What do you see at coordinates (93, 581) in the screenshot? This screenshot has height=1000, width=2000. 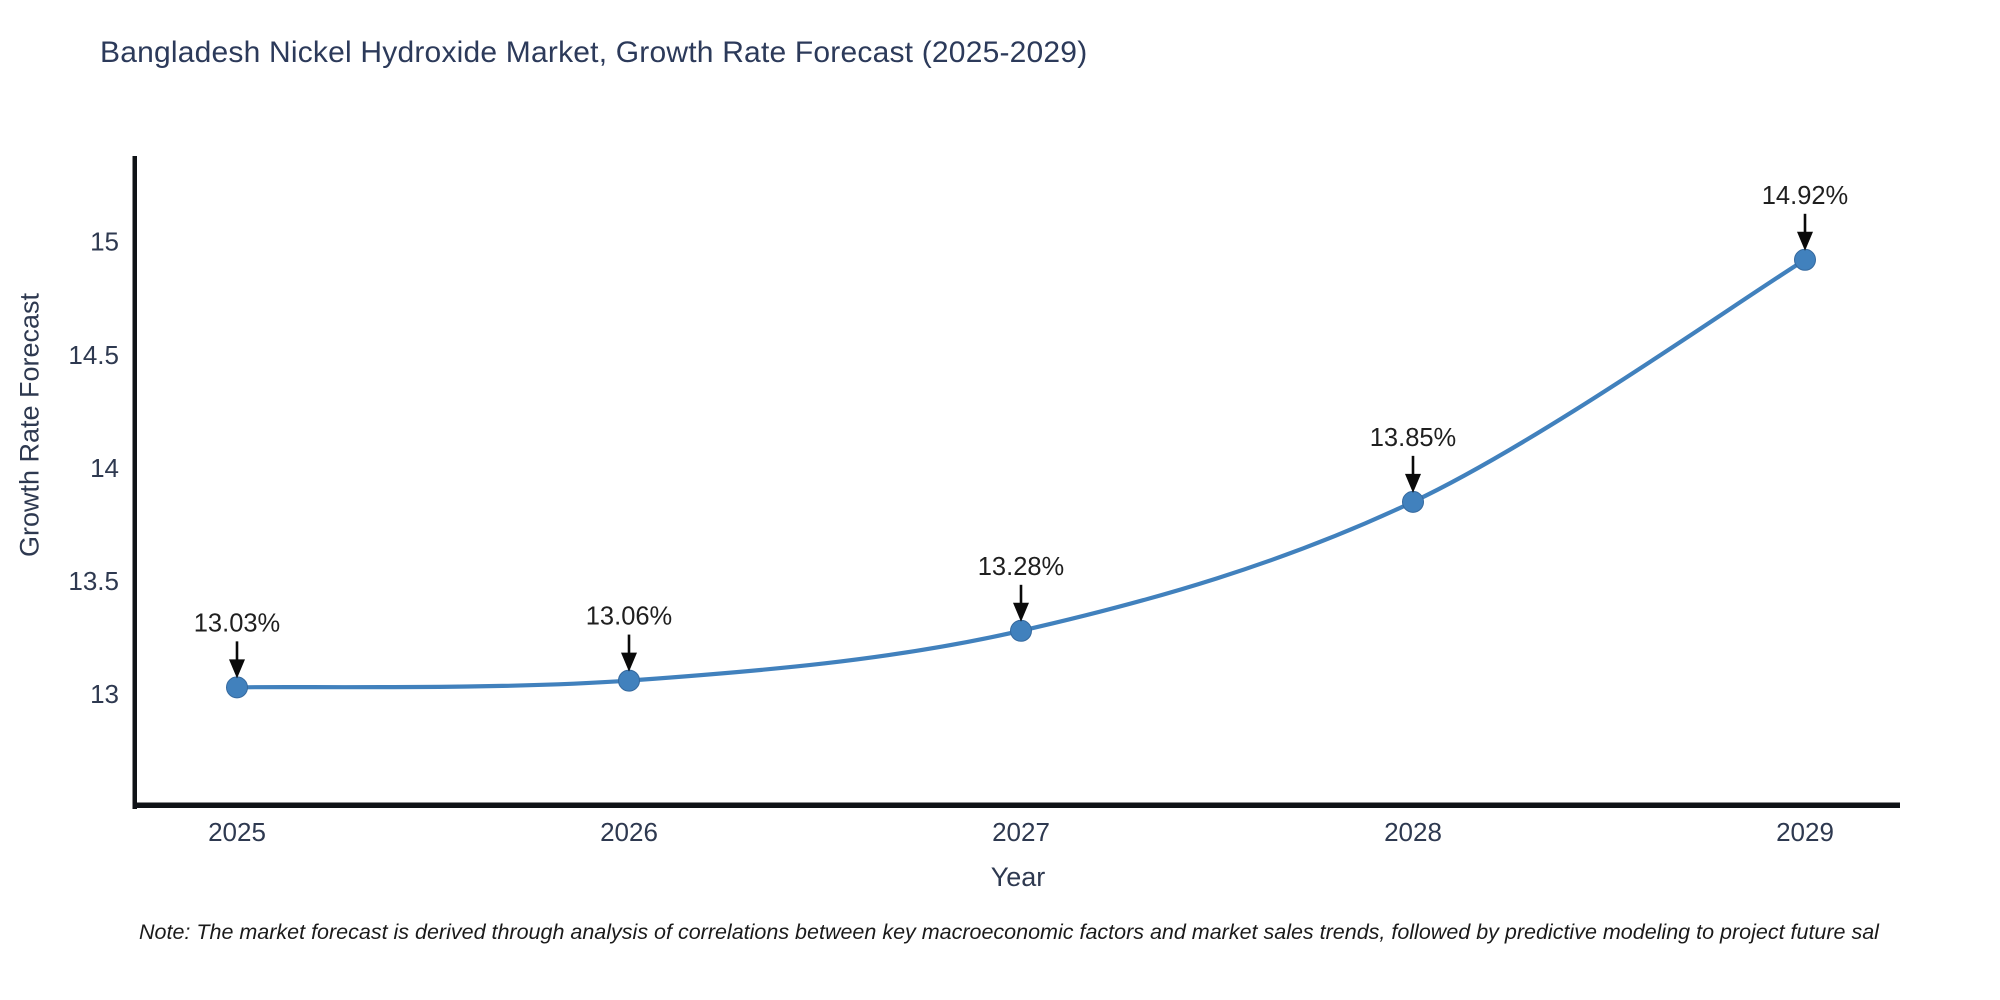 I see `y-tick-label: 13.5` at bounding box center [93, 581].